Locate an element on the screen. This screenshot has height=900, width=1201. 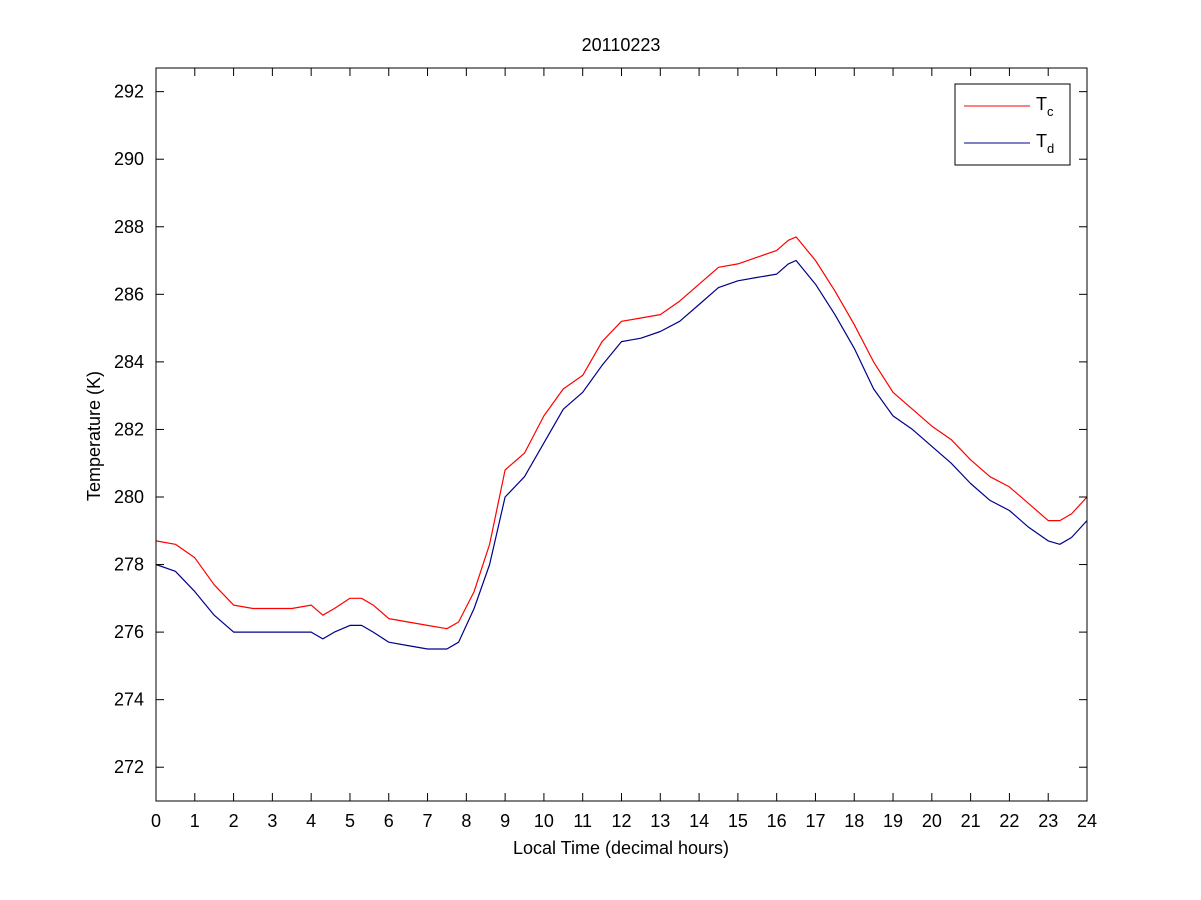
x-tick-label: 8 is located at coordinates (466, 821).